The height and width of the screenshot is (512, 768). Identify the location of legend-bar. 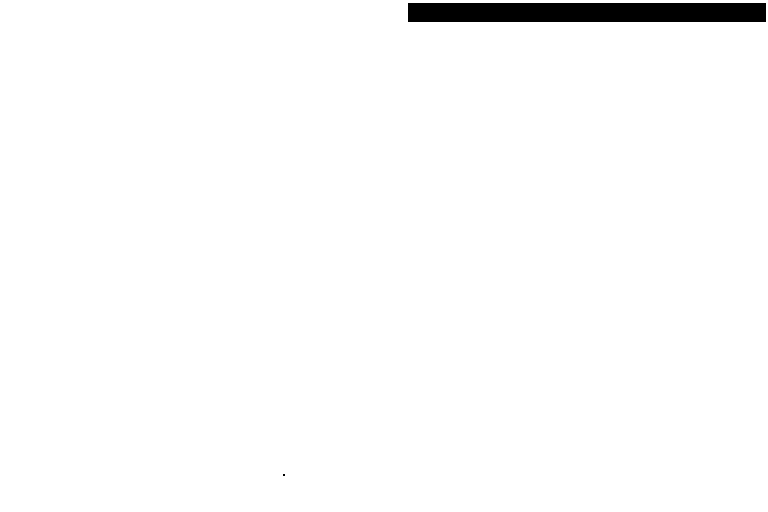
(384, 491).